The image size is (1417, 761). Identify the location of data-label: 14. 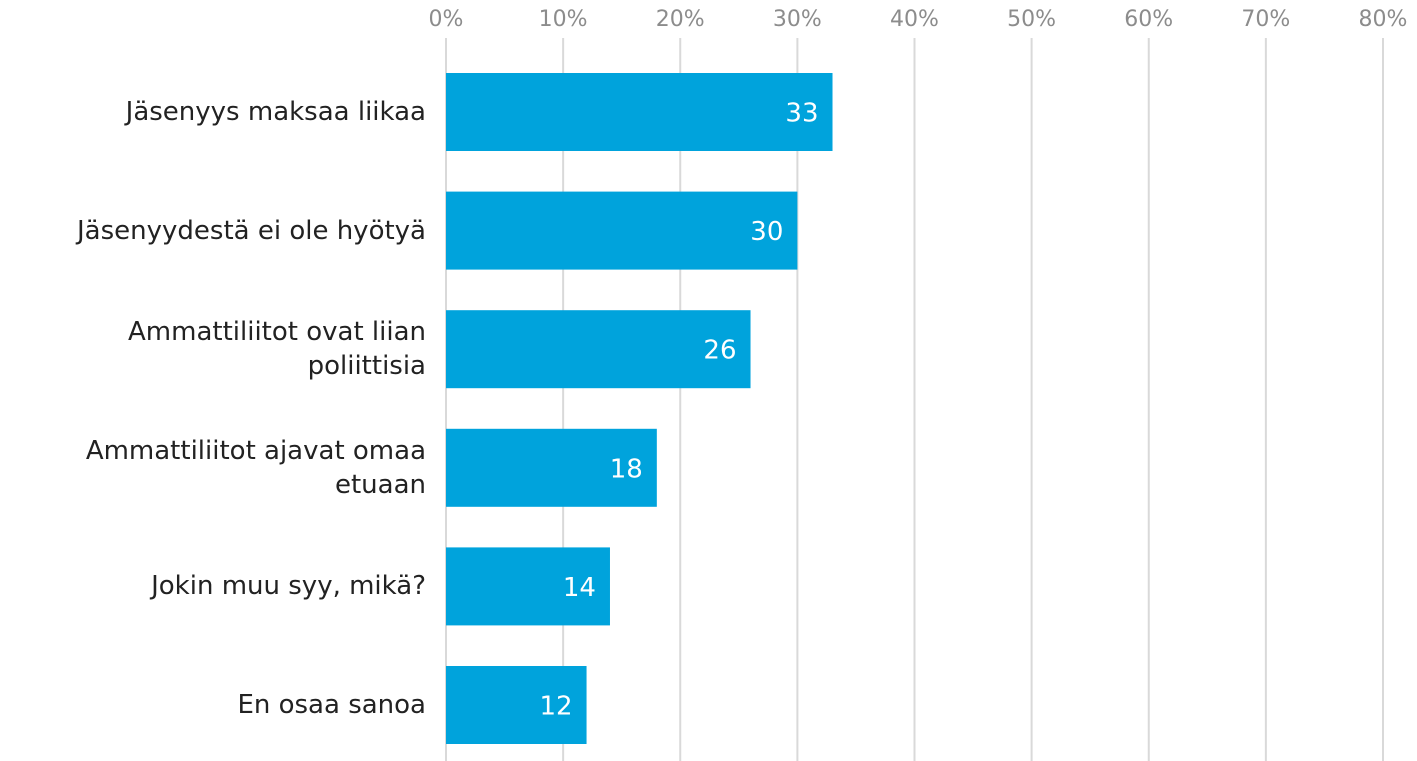
(579, 588).